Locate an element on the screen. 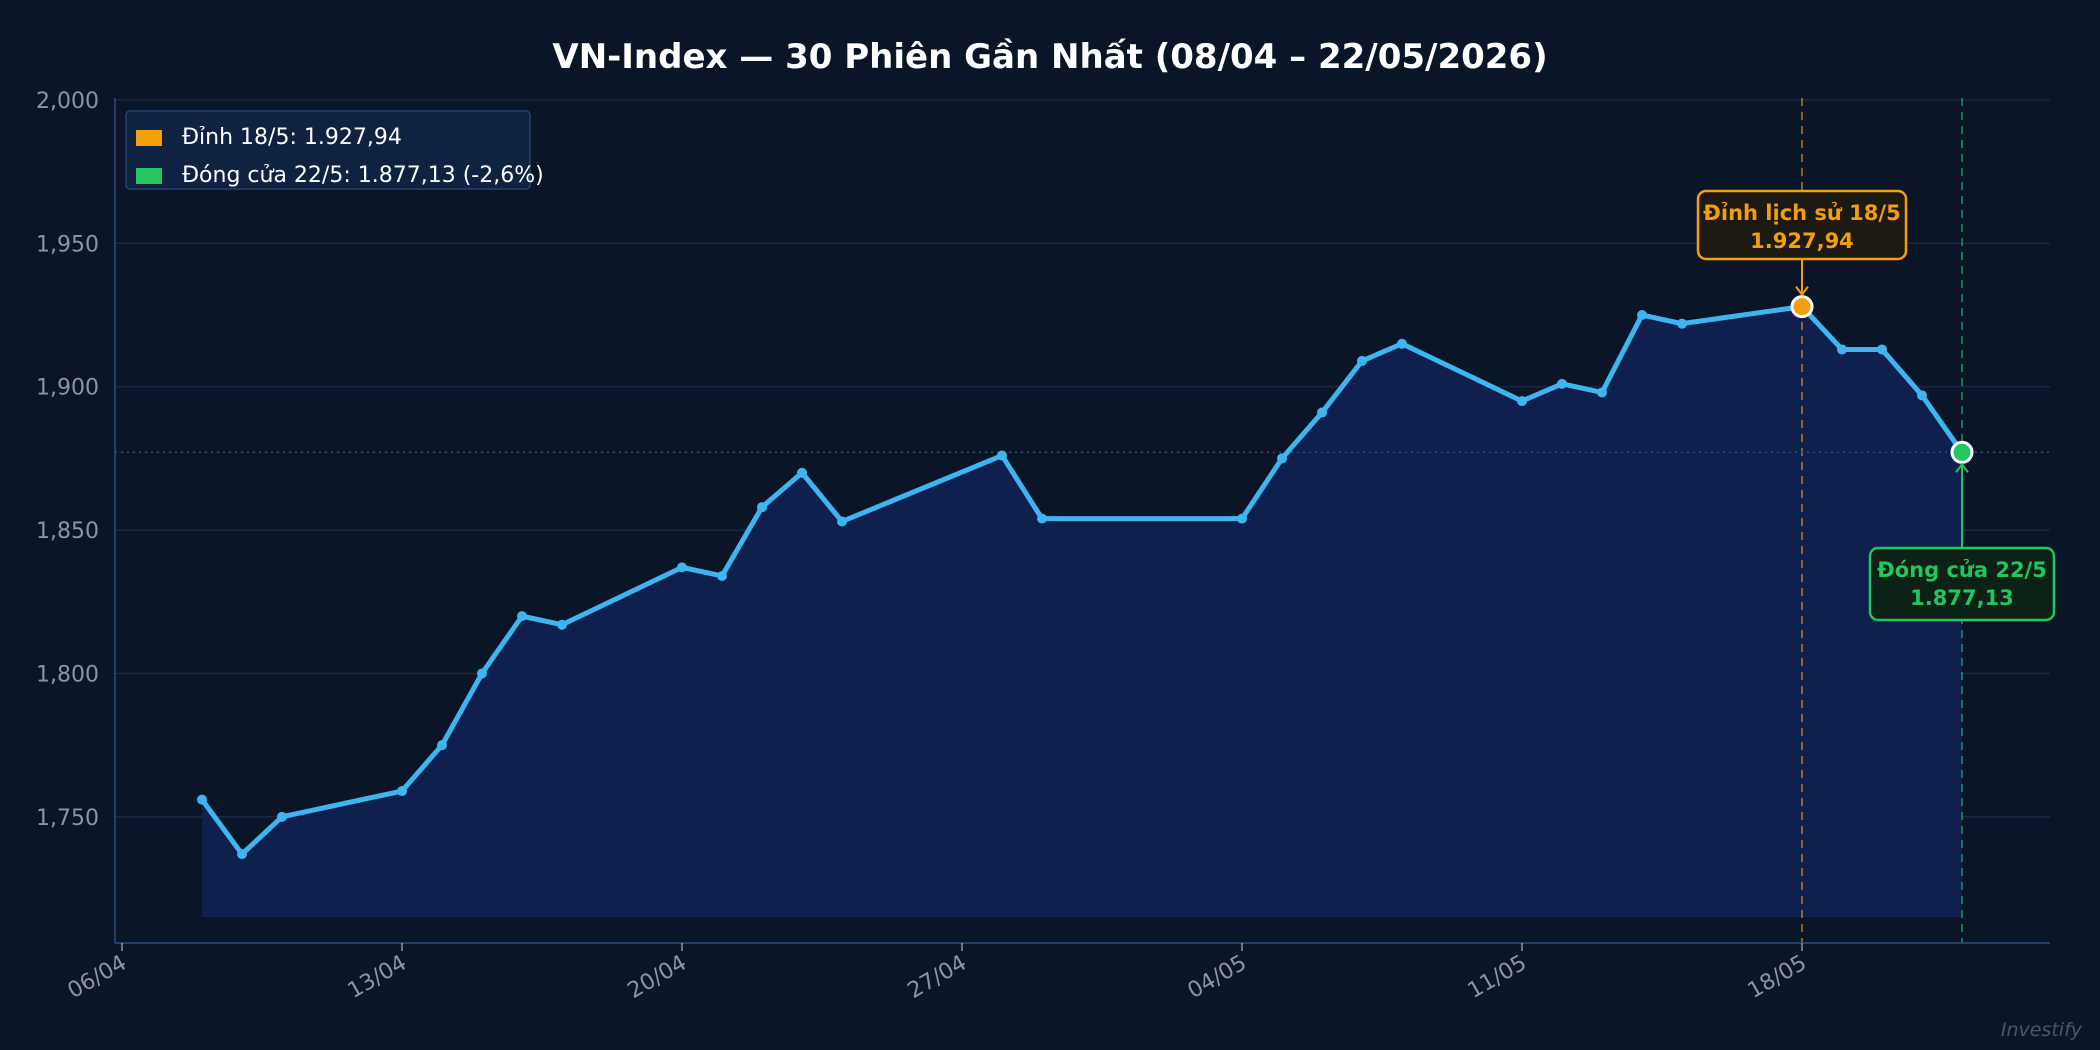 The height and width of the screenshot is (1050, 2100). y-tick-label: 1,750 is located at coordinates (67, 818).